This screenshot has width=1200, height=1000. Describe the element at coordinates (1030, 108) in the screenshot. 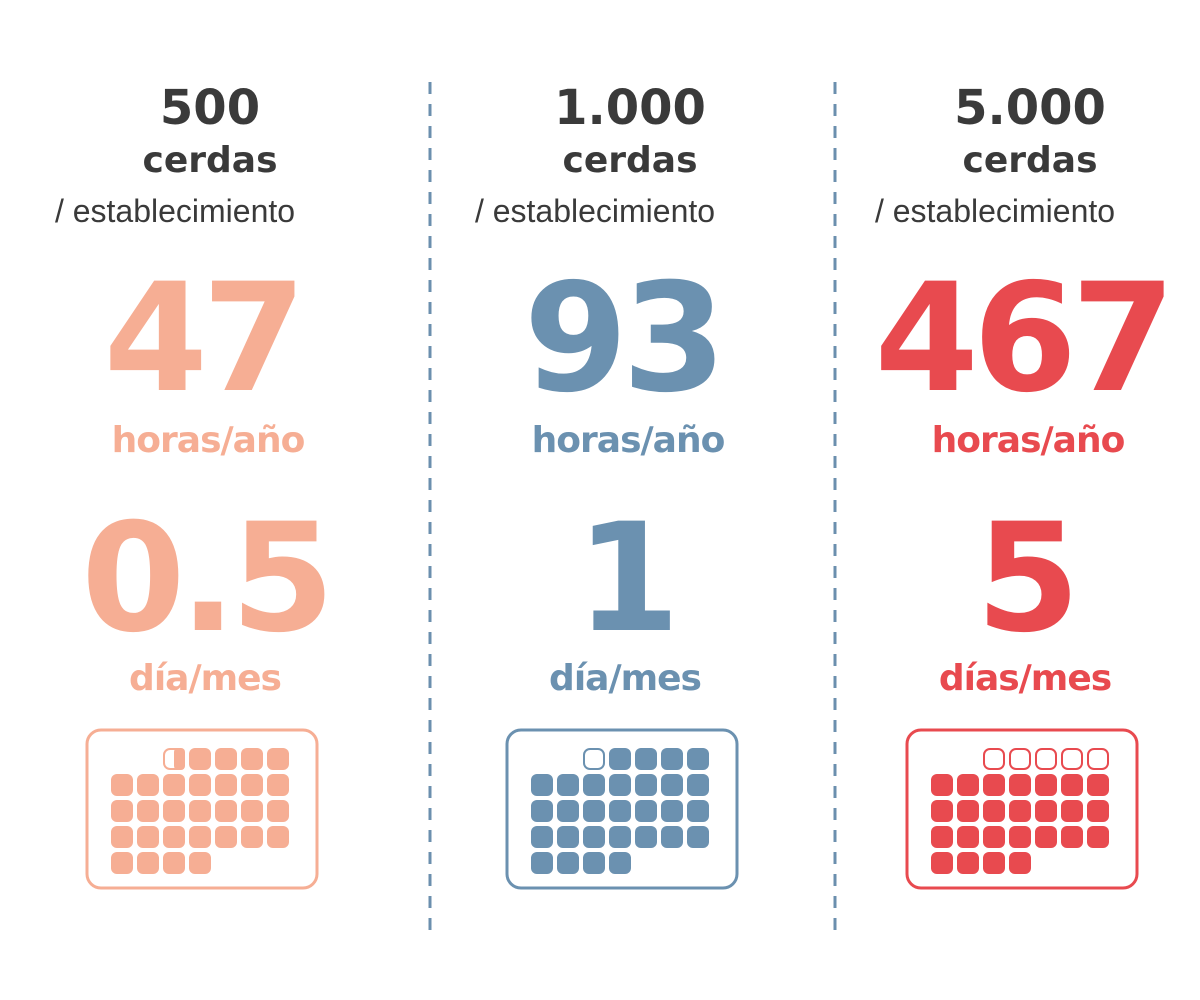

I see `herd-size: 5.000` at that location.